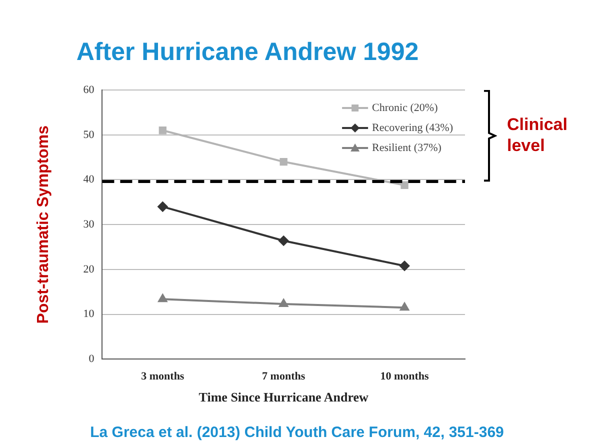 This screenshot has height=445, width=595. I want to click on y-tick-label: 0, so click(91, 359).